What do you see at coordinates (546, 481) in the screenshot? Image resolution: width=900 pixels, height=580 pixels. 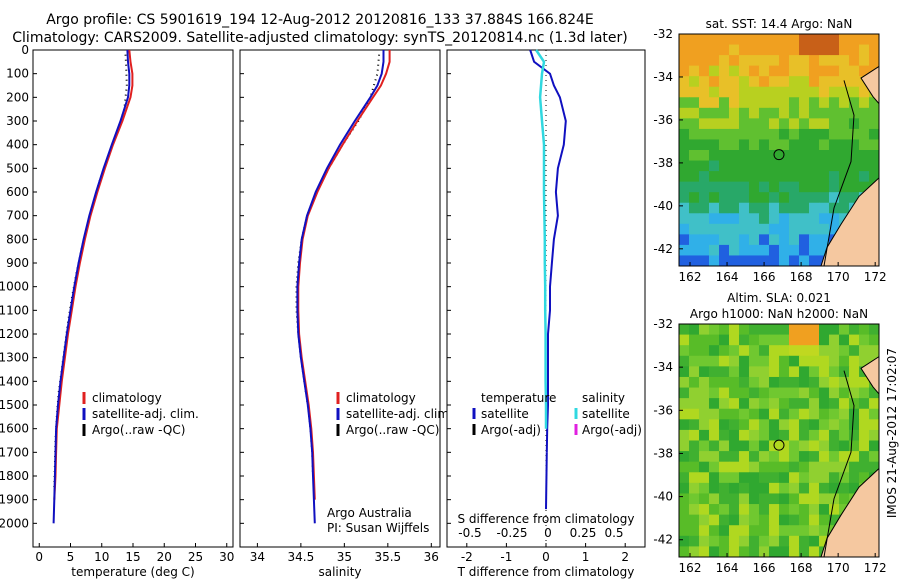 I see `satellite-tdiff-tail` at bounding box center [546, 481].